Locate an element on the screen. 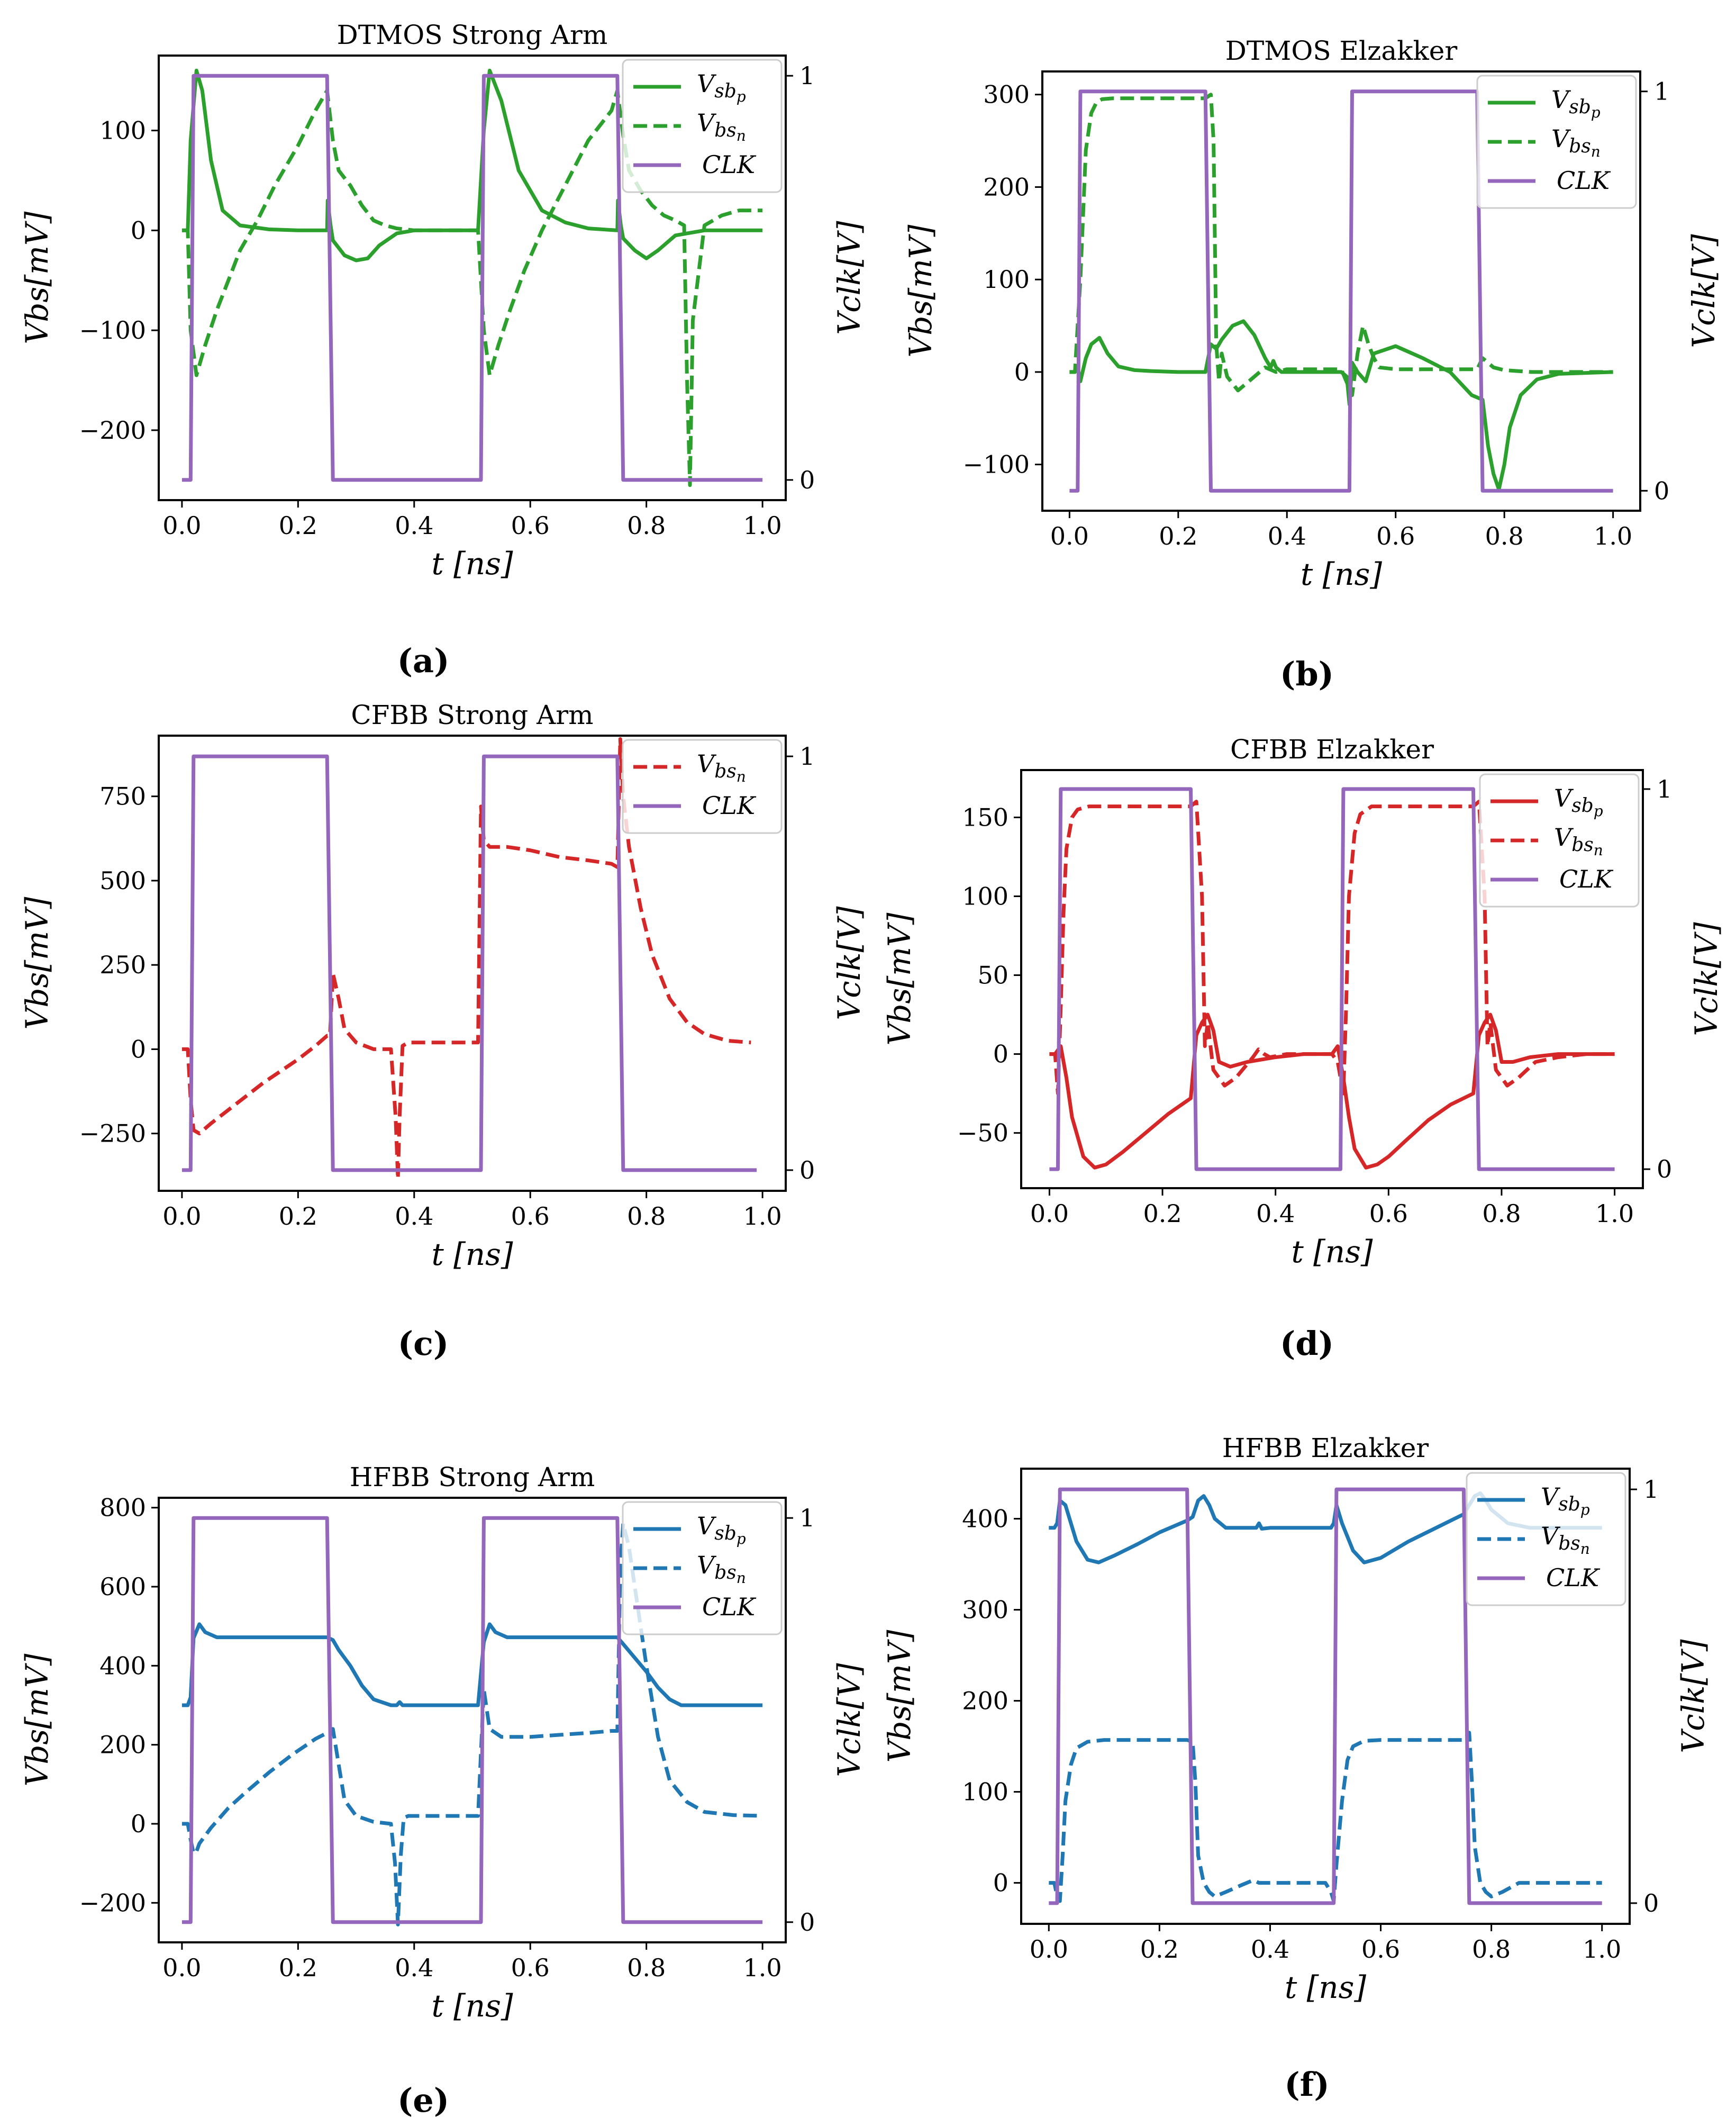 This screenshot has height=2126, width=1736. y-tick-label: −250 is located at coordinates (113, 1133).